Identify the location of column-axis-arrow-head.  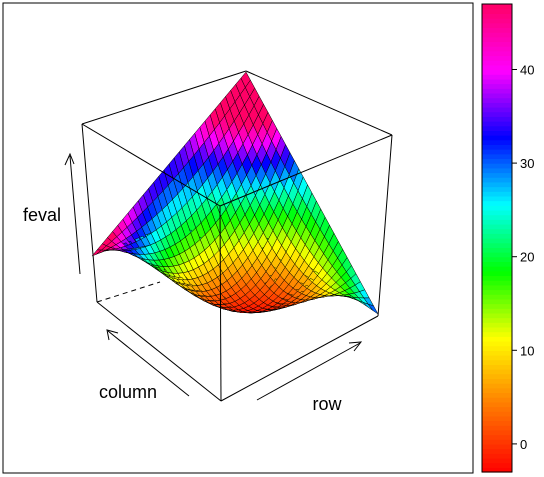
(112, 335).